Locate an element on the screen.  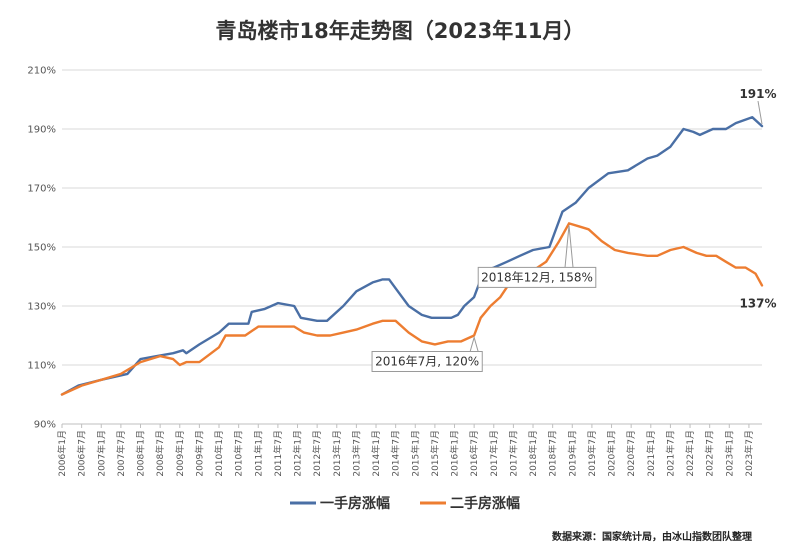
x-tick-label: 2007年1月 is located at coordinates (101, 453).